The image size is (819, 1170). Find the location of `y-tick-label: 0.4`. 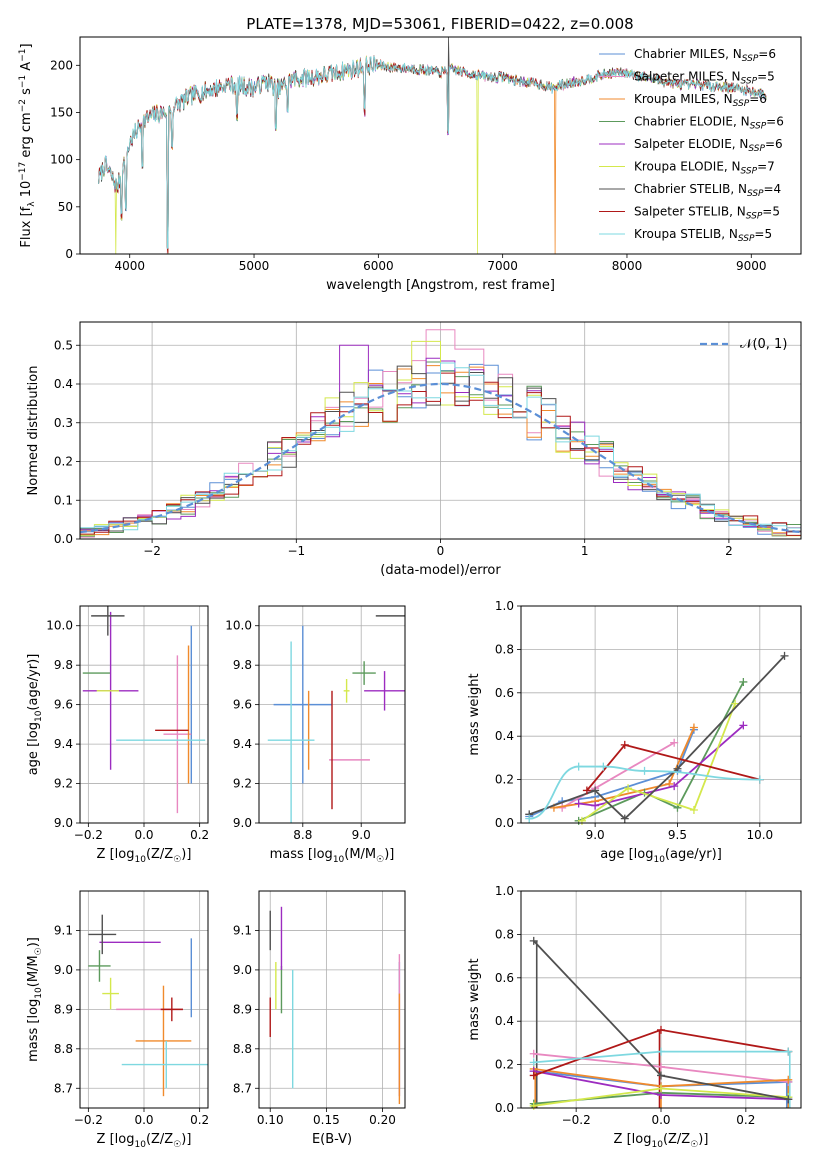

y-tick-label: 0.4 is located at coordinates (63, 384).